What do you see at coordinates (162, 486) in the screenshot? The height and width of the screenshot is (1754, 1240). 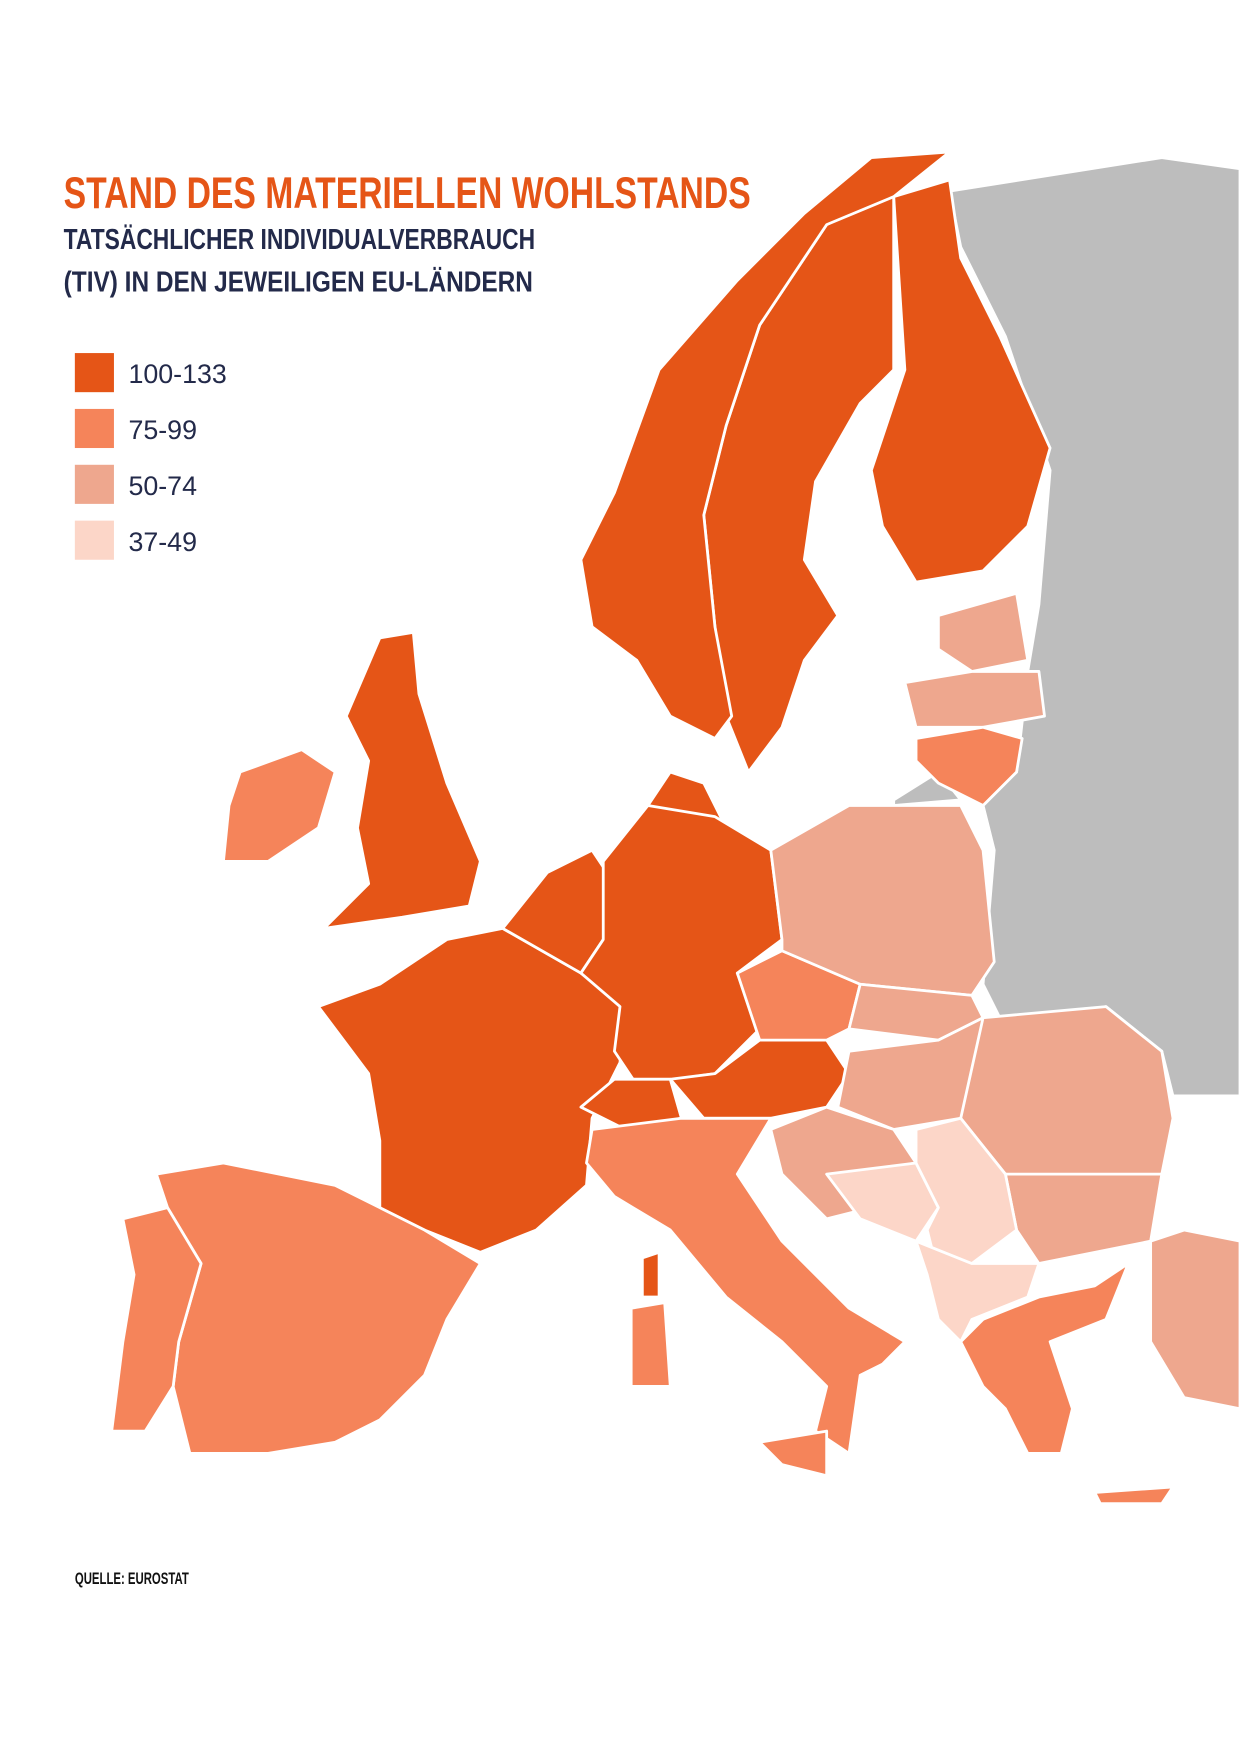 I see `legend-label: 50-74` at bounding box center [162, 486].